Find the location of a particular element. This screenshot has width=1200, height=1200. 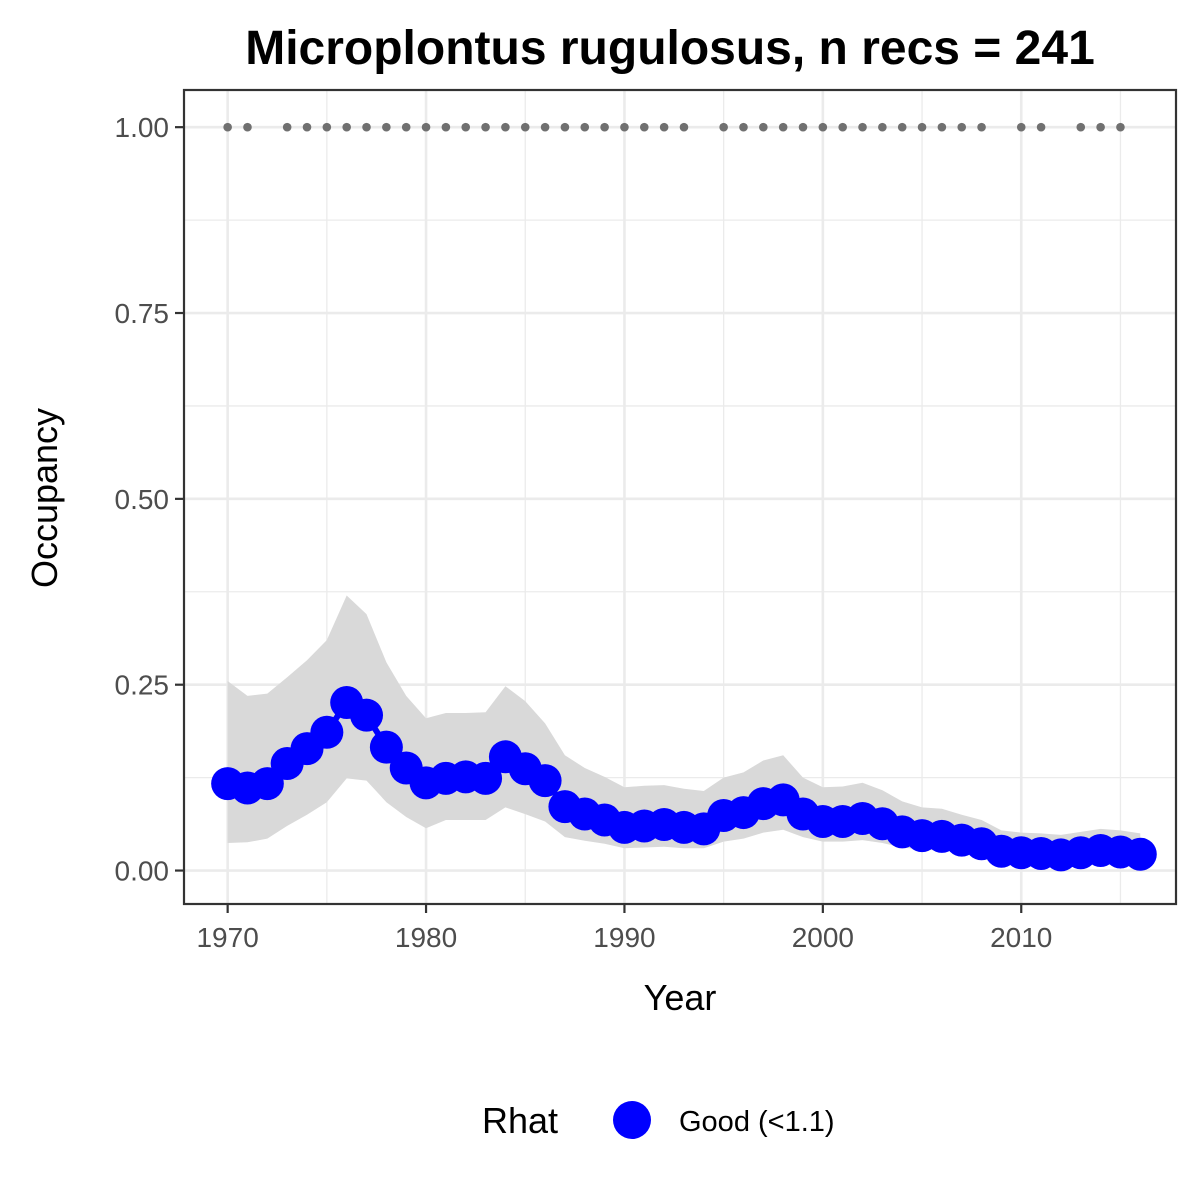

x-tick-label: 1990 is located at coordinates (624, 937).